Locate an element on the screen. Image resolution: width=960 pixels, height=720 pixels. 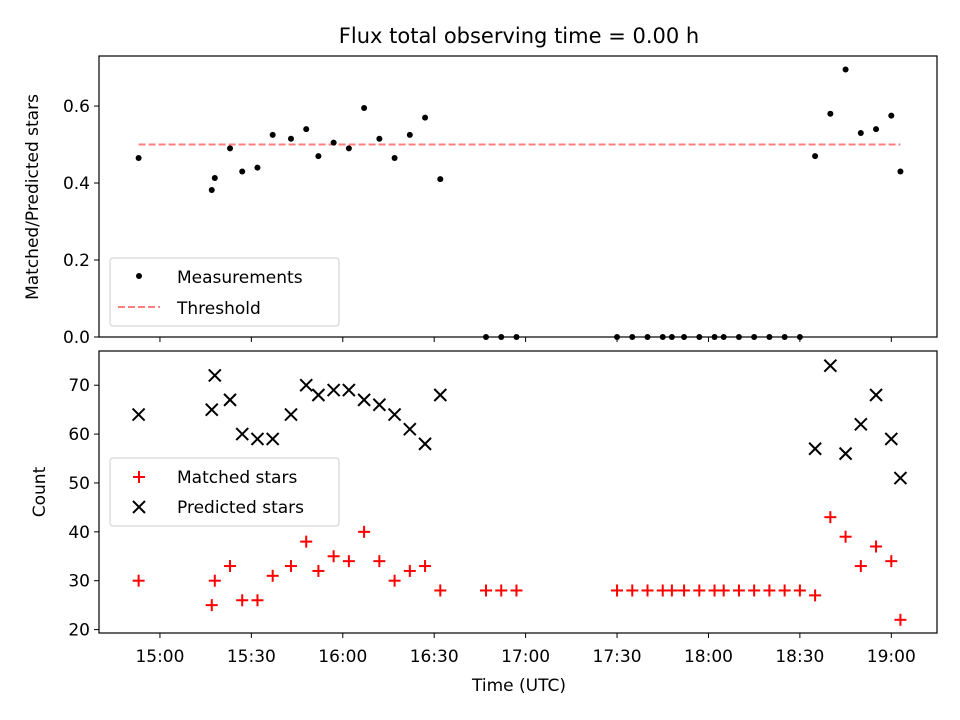
bottom-y-tick-label: 50 is located at coordinates (79, 484).